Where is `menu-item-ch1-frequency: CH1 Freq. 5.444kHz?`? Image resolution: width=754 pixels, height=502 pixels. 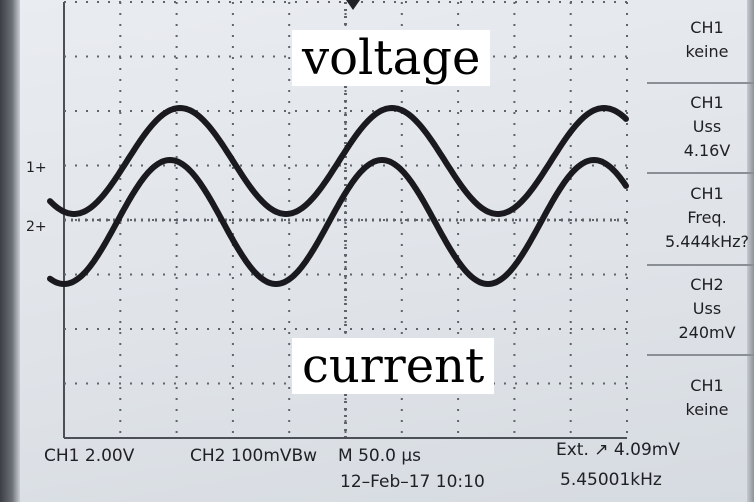
menu-item-ch1-frequency: CH1 Freq. 5.444kHz? is located at coordinates (700, 218).